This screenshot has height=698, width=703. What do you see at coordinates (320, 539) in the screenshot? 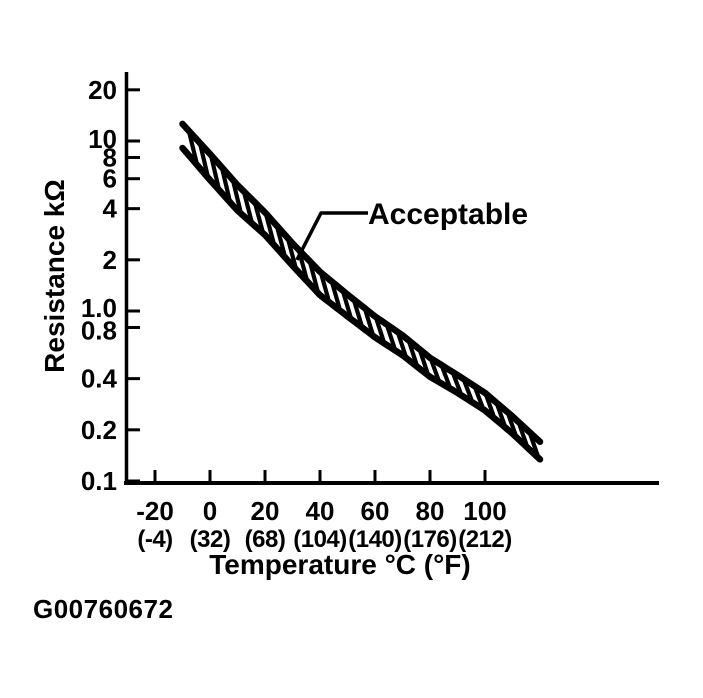
I see `x-tick-label-fahrenheit: (104)` at bounding box center [320, 539].